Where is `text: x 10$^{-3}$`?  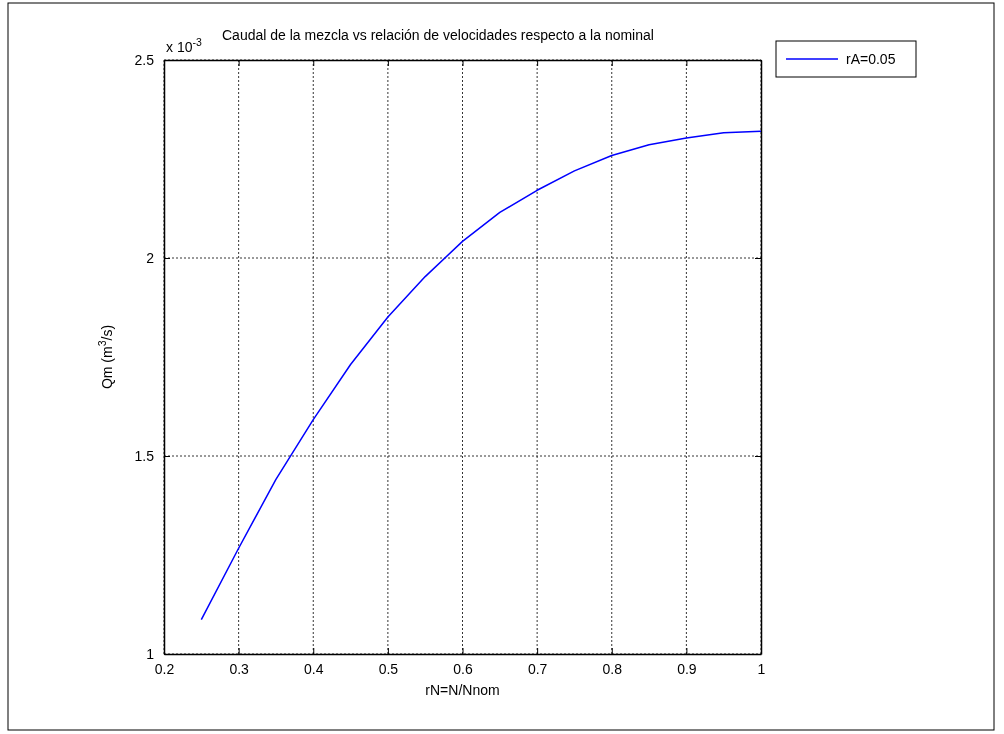
text: x 10$^{-3}$ is located at coordinates (184, 45).